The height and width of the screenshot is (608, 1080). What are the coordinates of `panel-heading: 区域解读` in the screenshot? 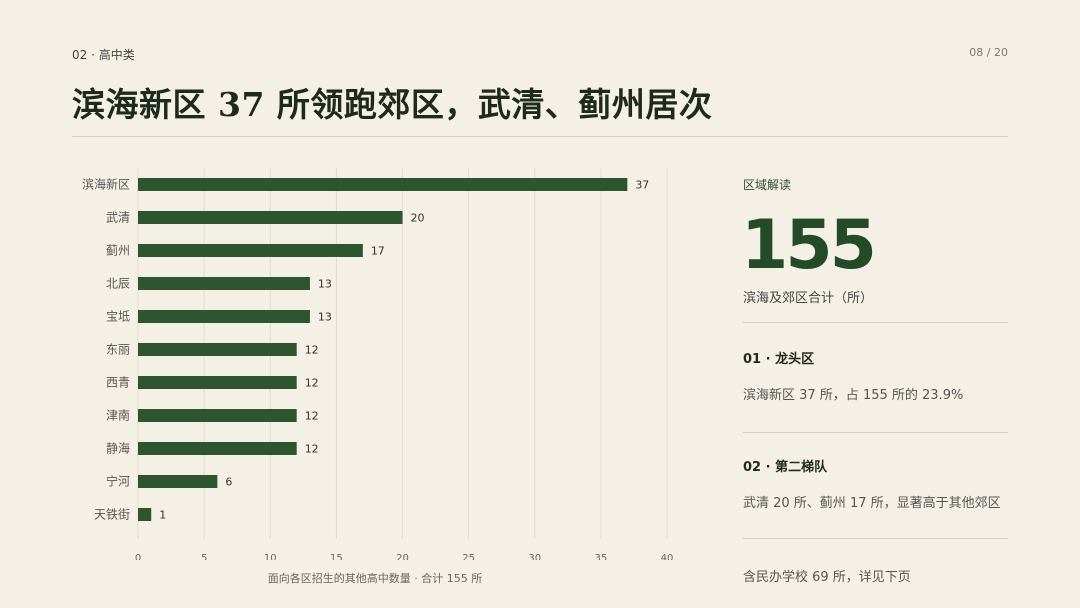 It's located at (767, 185).